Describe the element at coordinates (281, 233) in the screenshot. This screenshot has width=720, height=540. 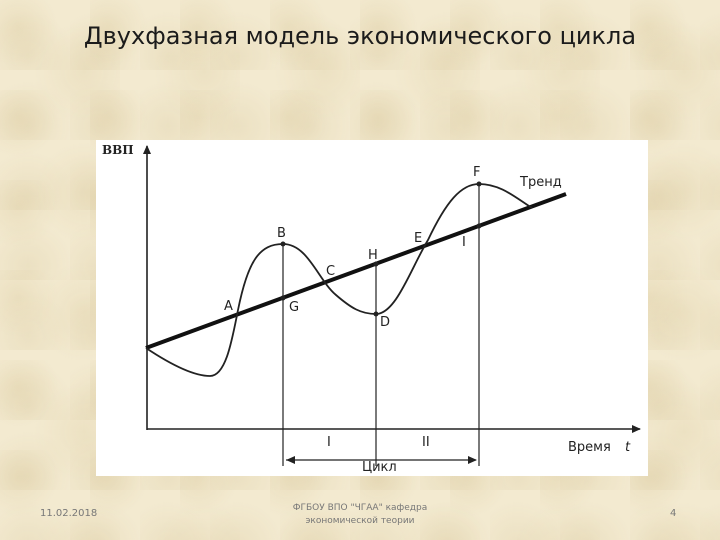
I see `point-b-label: B` at that location.